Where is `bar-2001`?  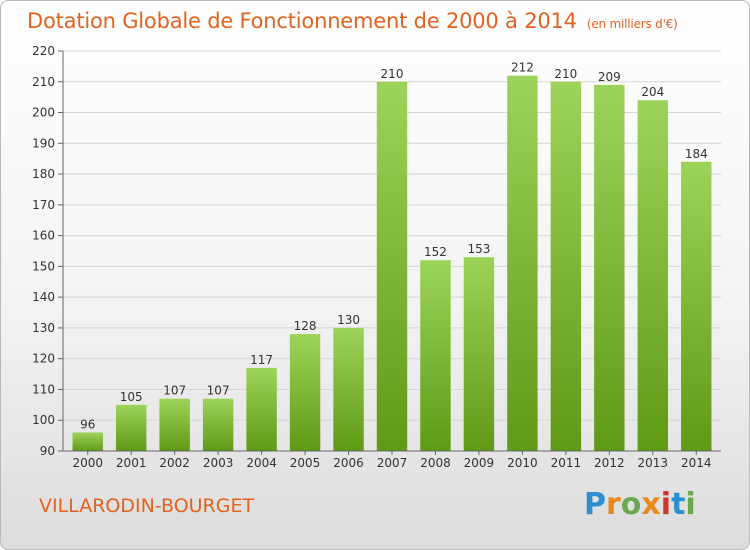 bar-2001 is located at coordinates (131, 427).